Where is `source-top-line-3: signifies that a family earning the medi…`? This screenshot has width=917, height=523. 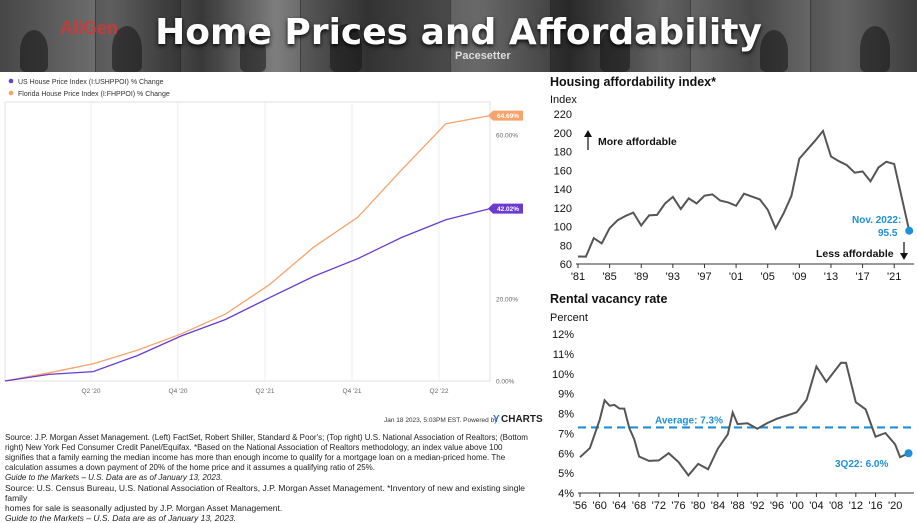
source-top-line-3: signifies that a family earning the medi… is located at coordinates (255, 457).